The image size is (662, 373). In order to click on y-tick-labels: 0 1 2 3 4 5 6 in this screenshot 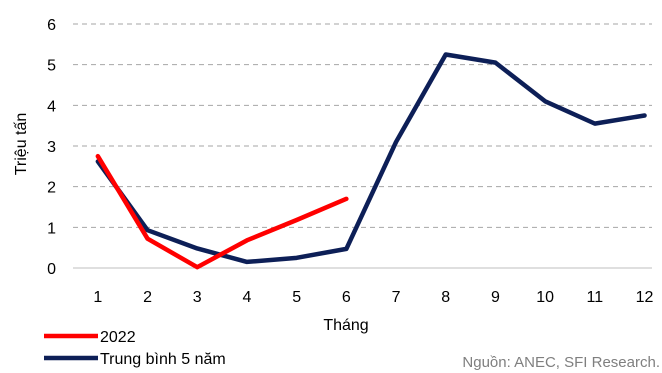, I will do `click(51, 147)`.